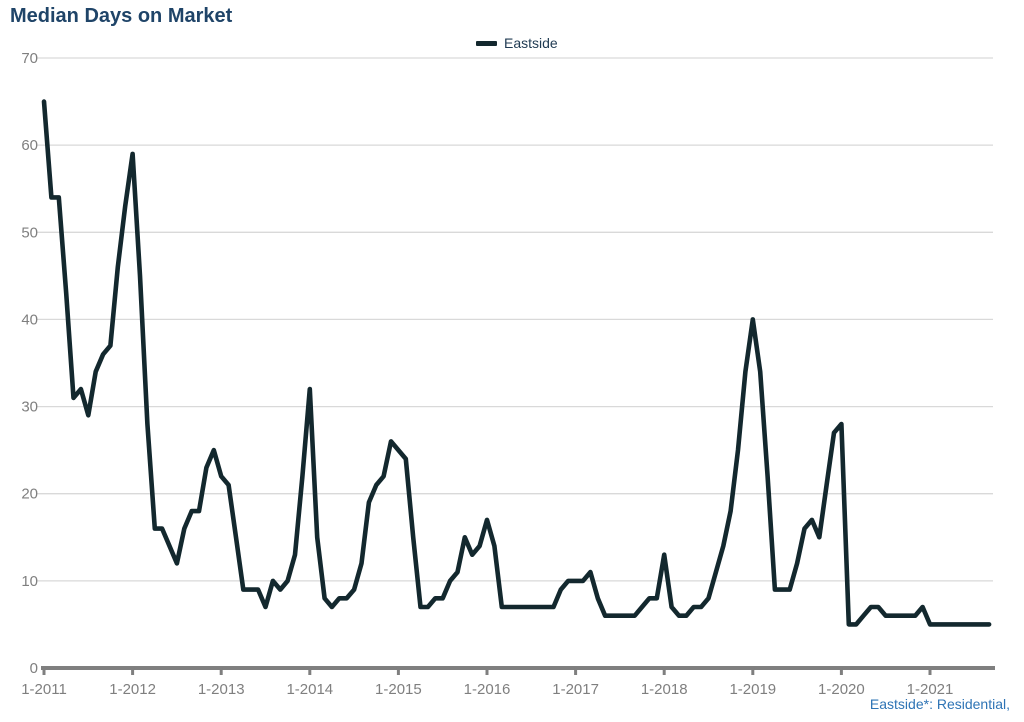 Image resolution: width=1024 pixels, height=722 pixels. What do you see at coordinates (531, 43) in the screenshot?
I see `legend-label: Eastside` at bounding box center [531, 43].